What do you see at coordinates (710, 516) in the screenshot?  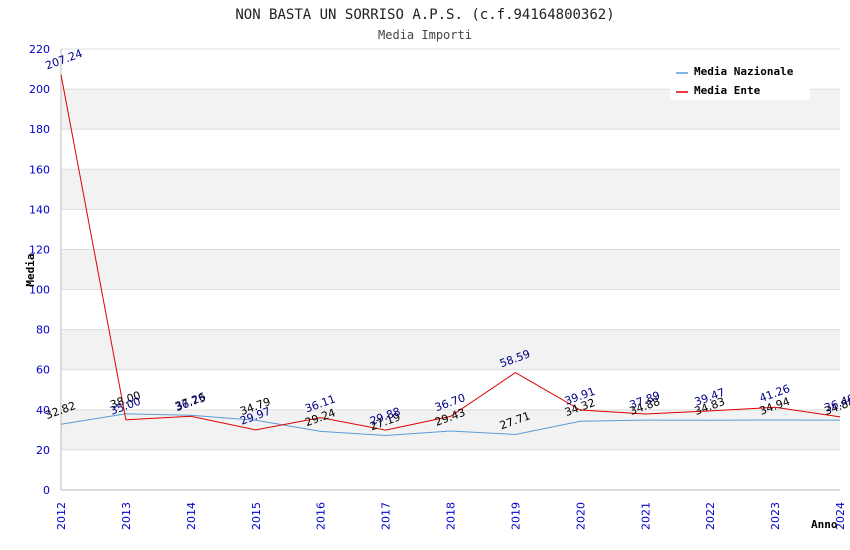 I see `x-tick-label-2022: 2022` at bounding box center [710, 516].